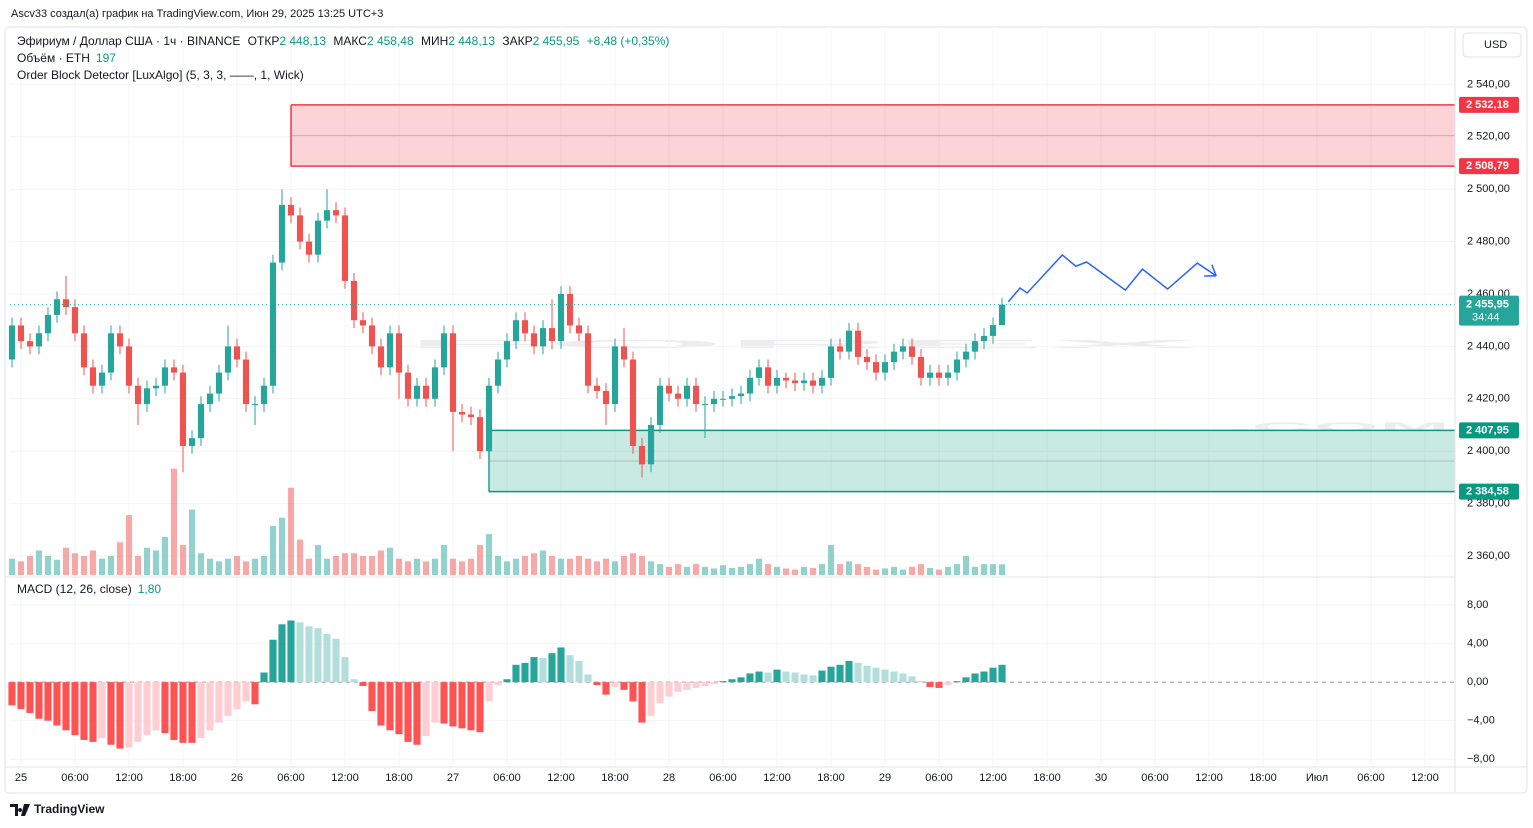 Image resolution: width=1533 pixels, height=828 pixels. I want to click on field-value: 2 448,13, so click(471, 41).